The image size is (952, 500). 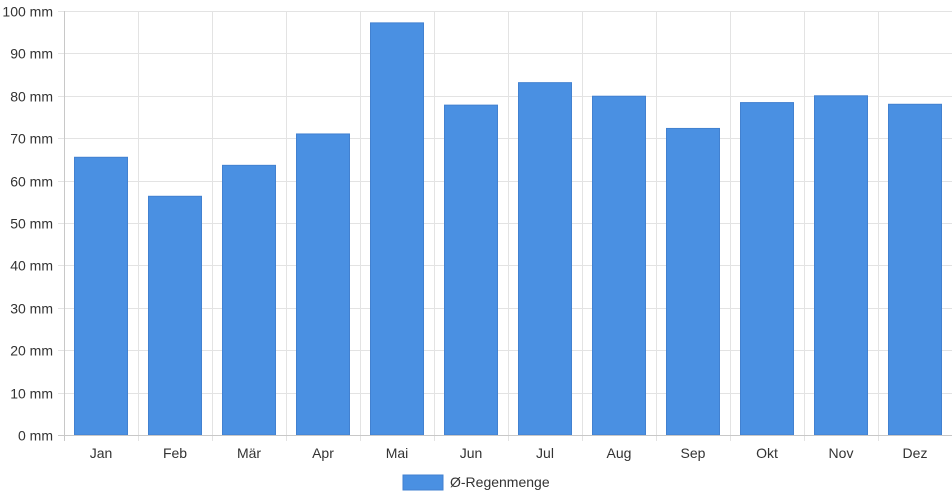 What do you see at coordinates (841, 265) in the screenshot?
I see `bar-nov` at bounding box center [841, 265].